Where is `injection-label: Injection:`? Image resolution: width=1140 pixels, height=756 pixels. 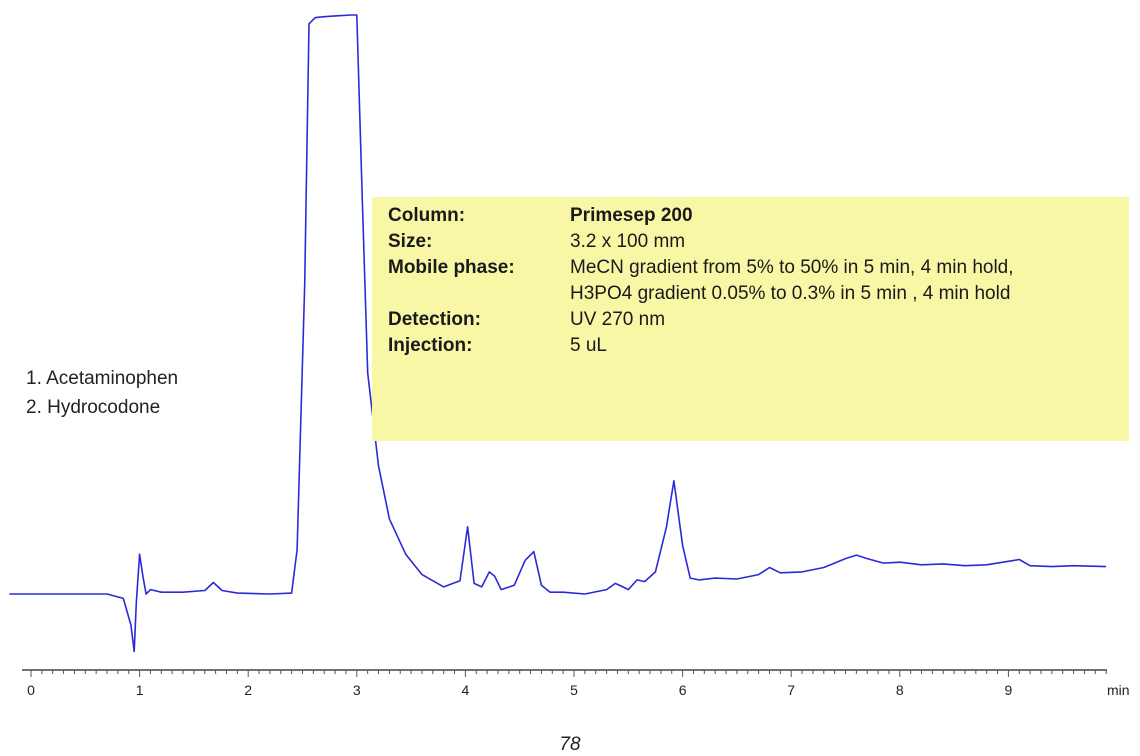 injection-label: Injection: is located at coordinates (430, 345).